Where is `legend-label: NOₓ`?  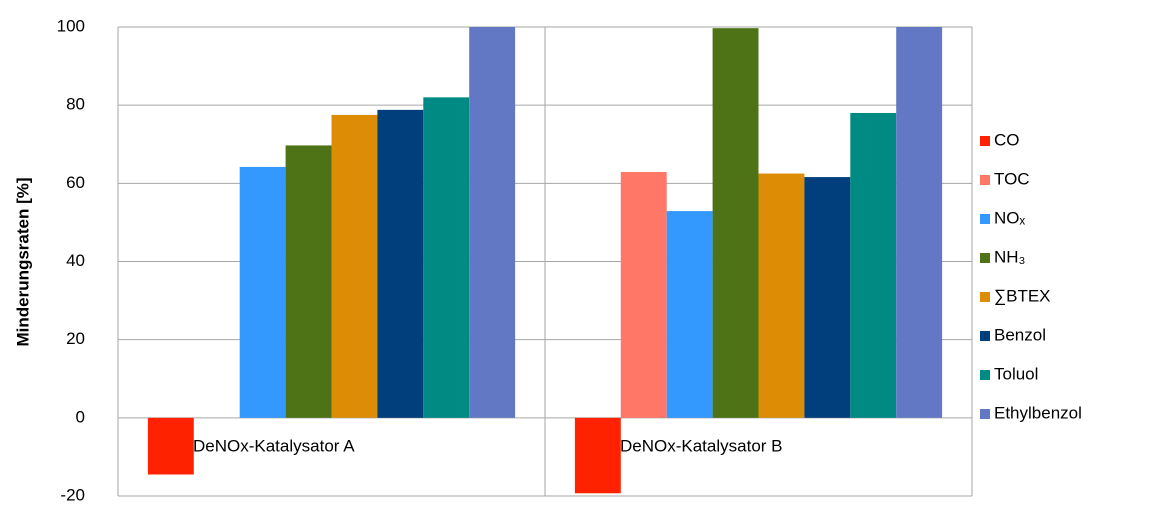
legend-label: NOₓ is located at coordinates (1010, 217).